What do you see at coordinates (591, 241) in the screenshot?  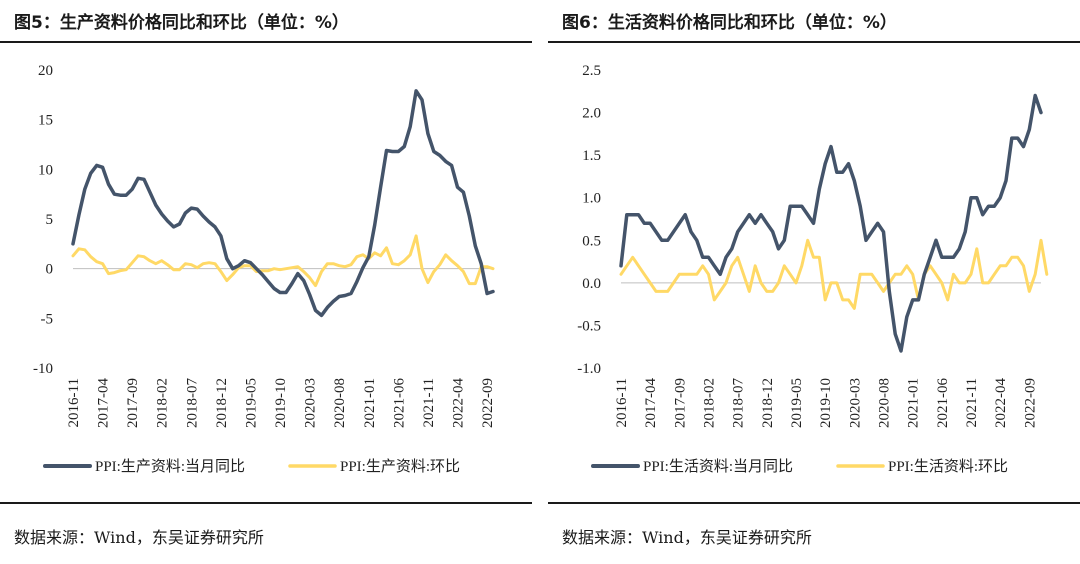 I see `y-tick-label: 0.5` at bounding box center [591, 241].